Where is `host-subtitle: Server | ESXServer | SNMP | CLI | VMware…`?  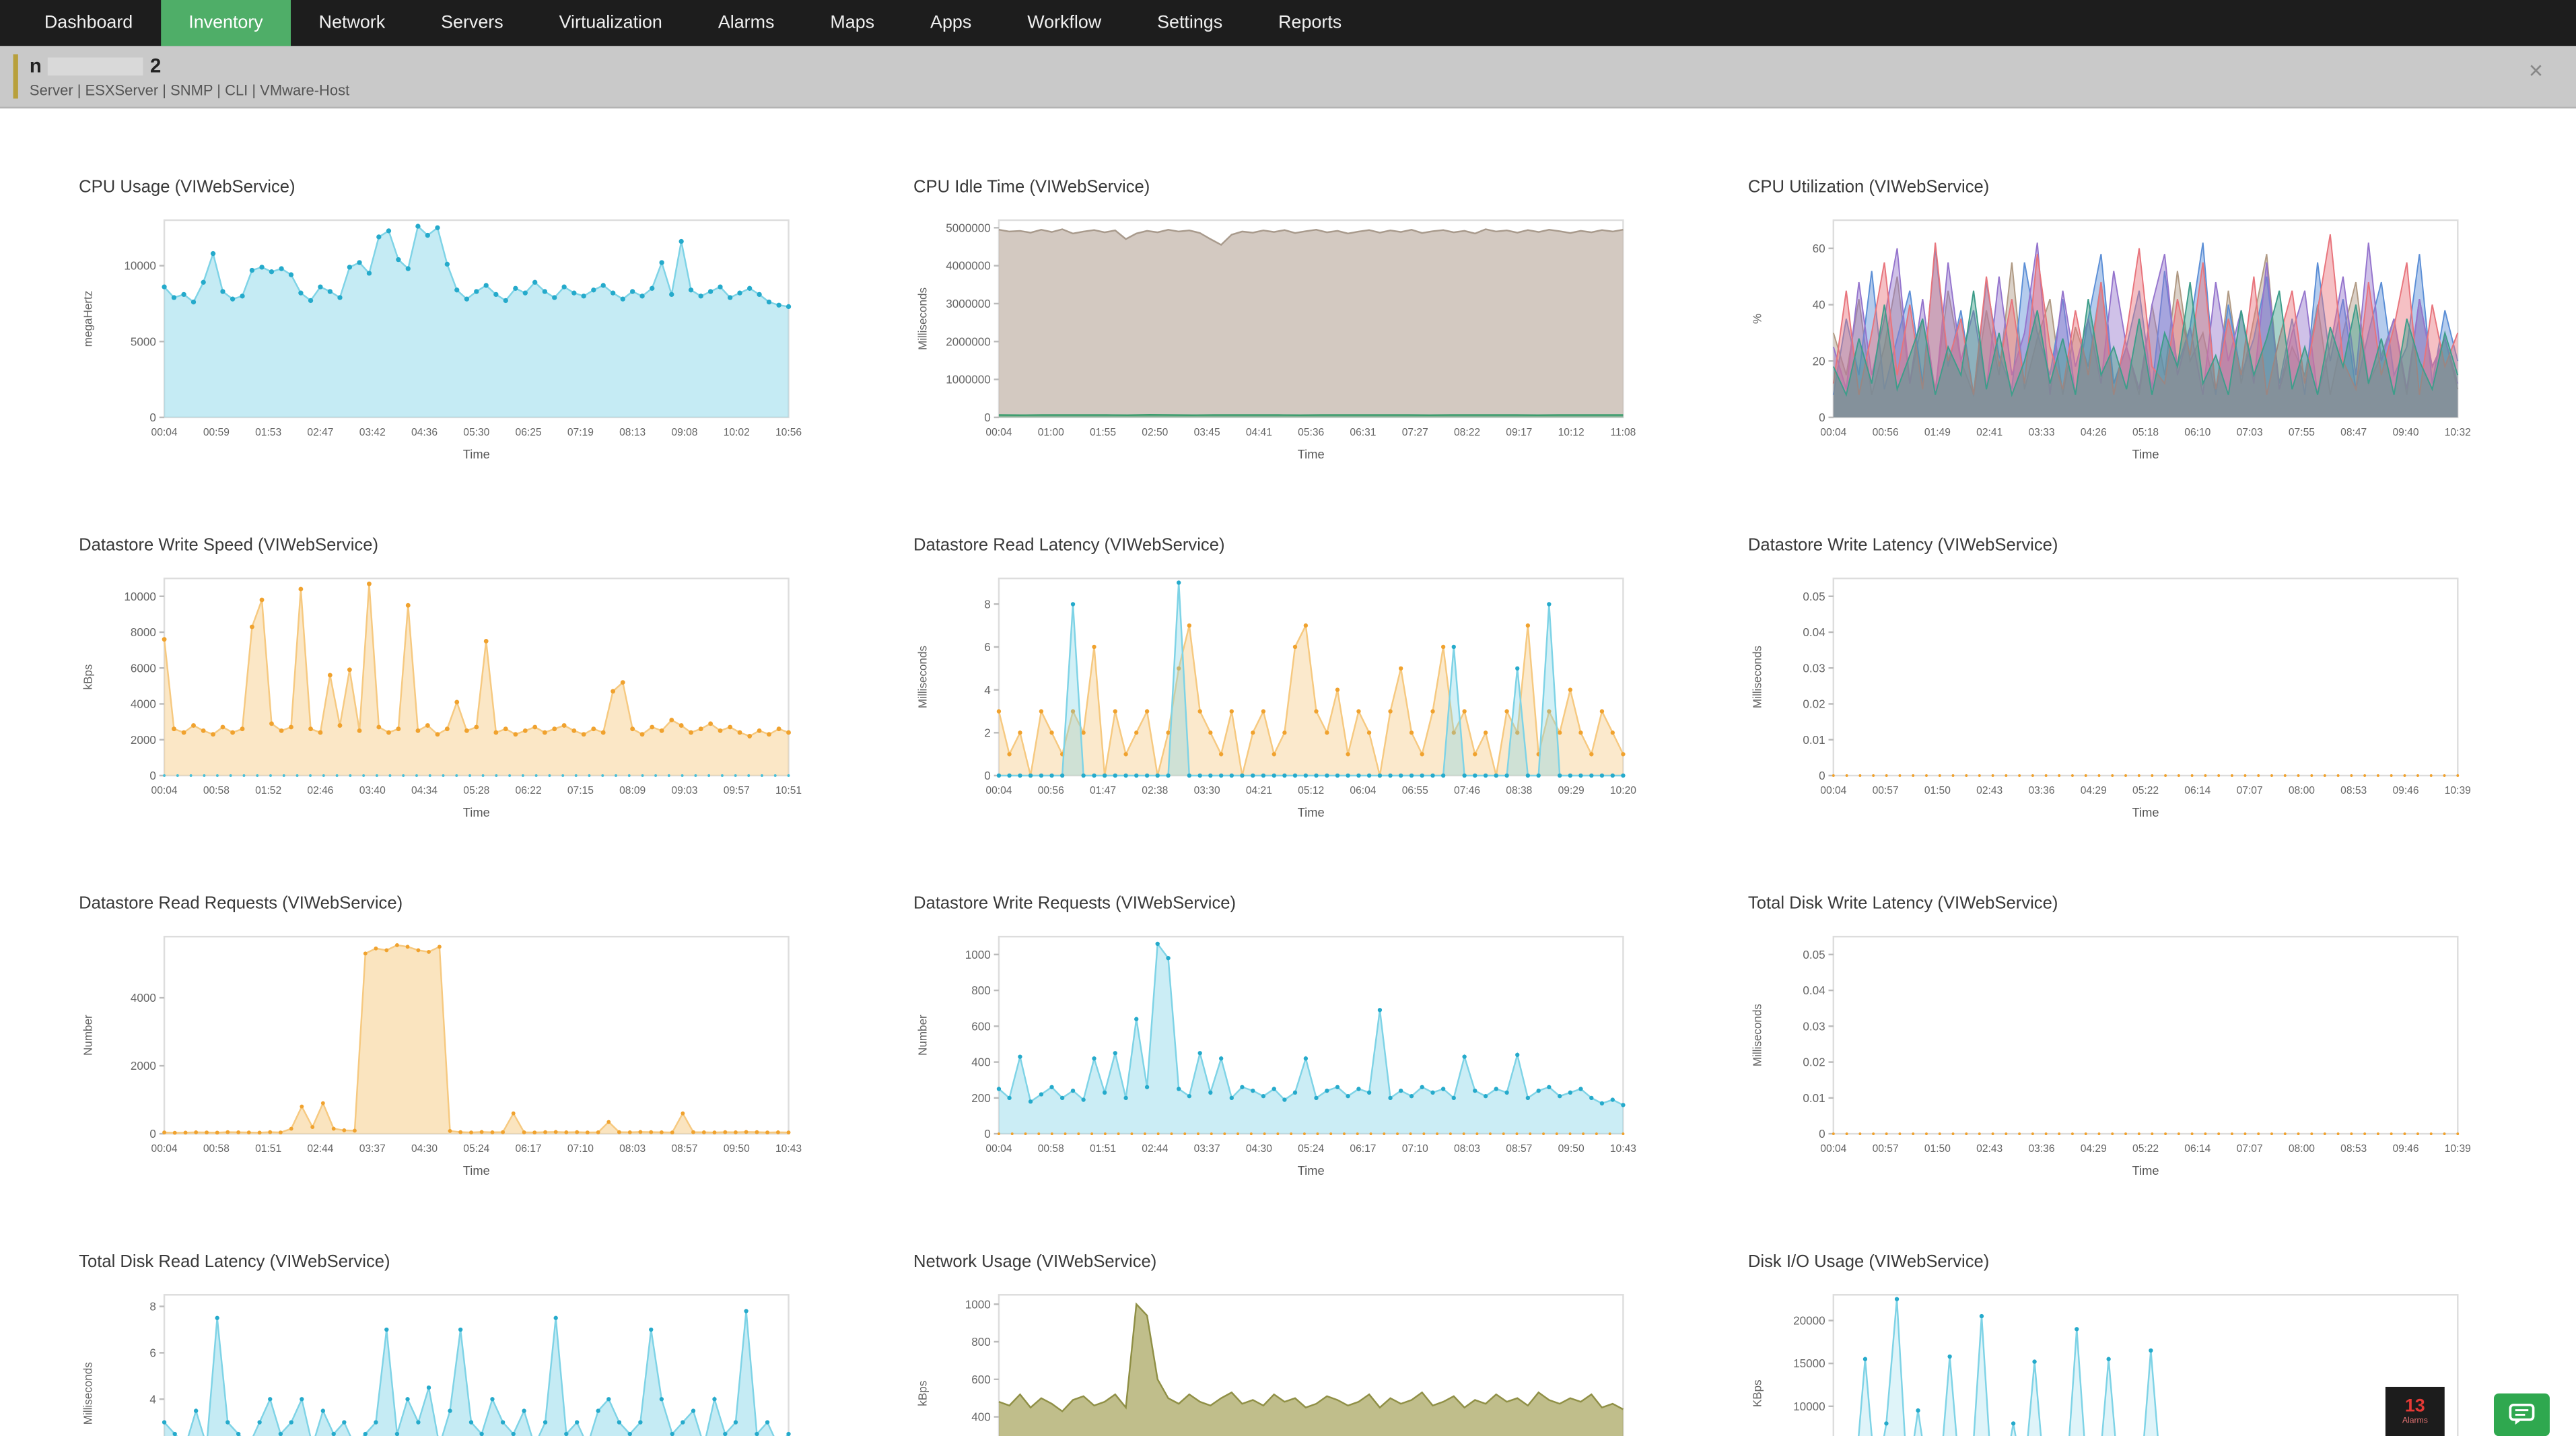
host-subtitle: Server | ESXServer | SNMP | CLI | VMware… is located at coordinates (189, 89).